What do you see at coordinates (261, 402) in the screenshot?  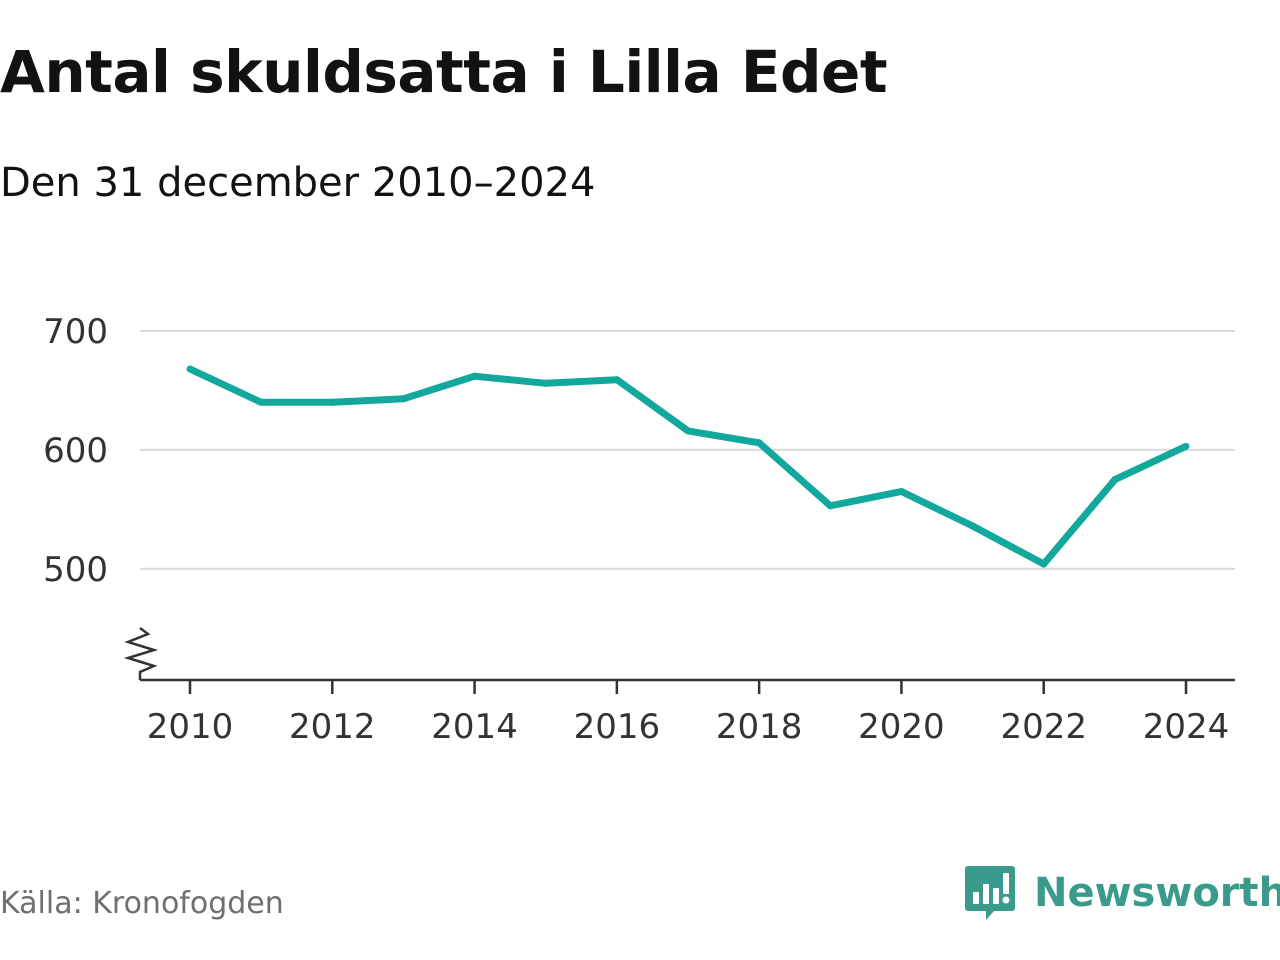 I see `data-point-2011` at bounding box center [261, 402].